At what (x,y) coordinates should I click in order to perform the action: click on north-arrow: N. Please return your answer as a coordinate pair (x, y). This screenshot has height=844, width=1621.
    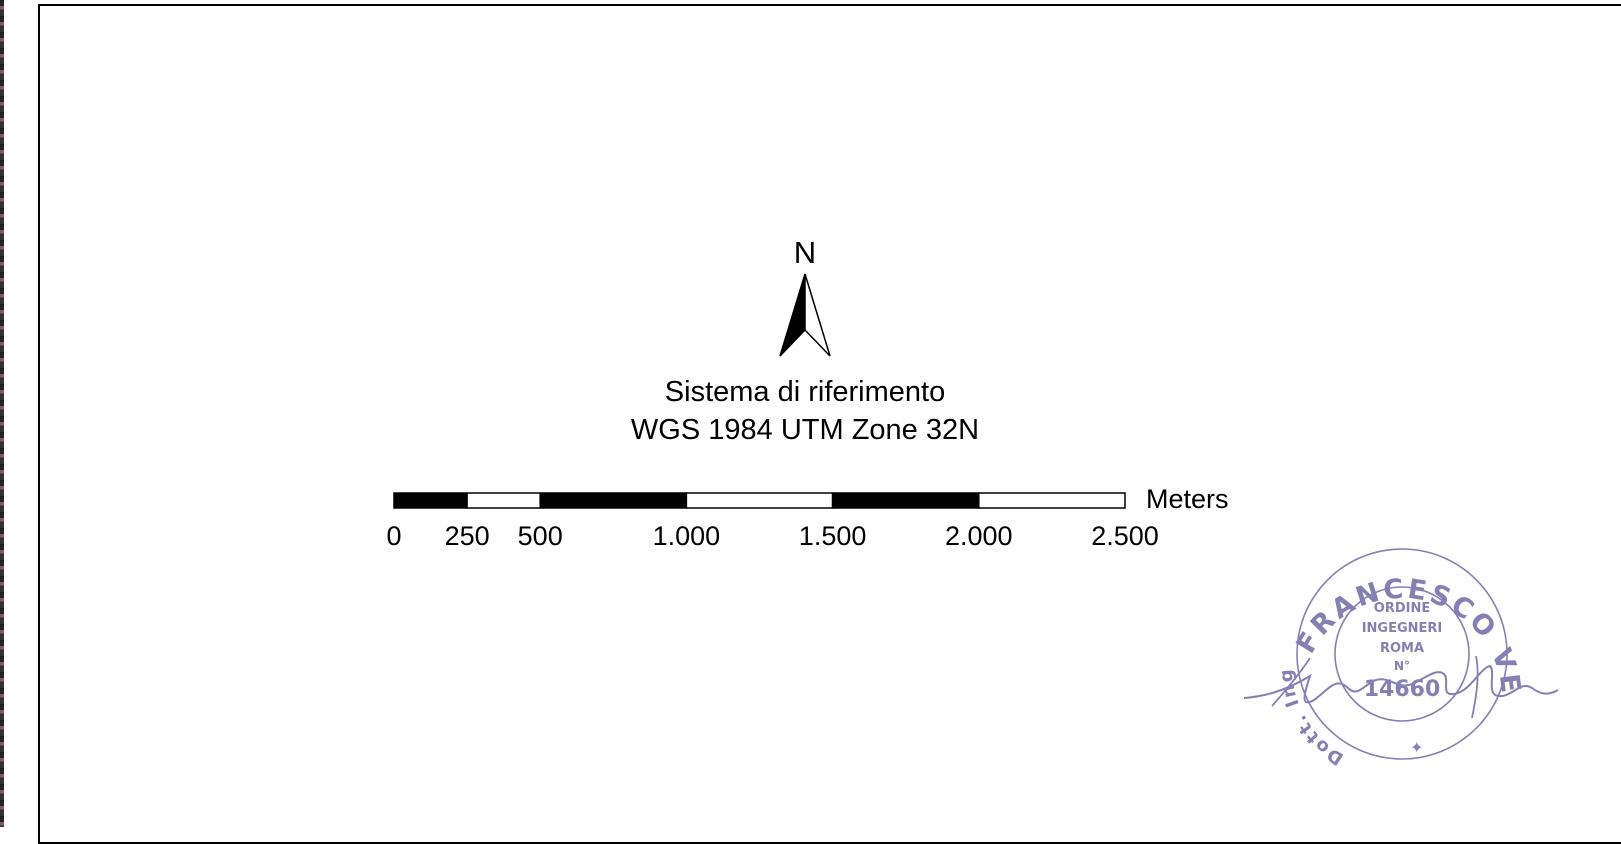
    Looking at the image, I should click on (805, 299).